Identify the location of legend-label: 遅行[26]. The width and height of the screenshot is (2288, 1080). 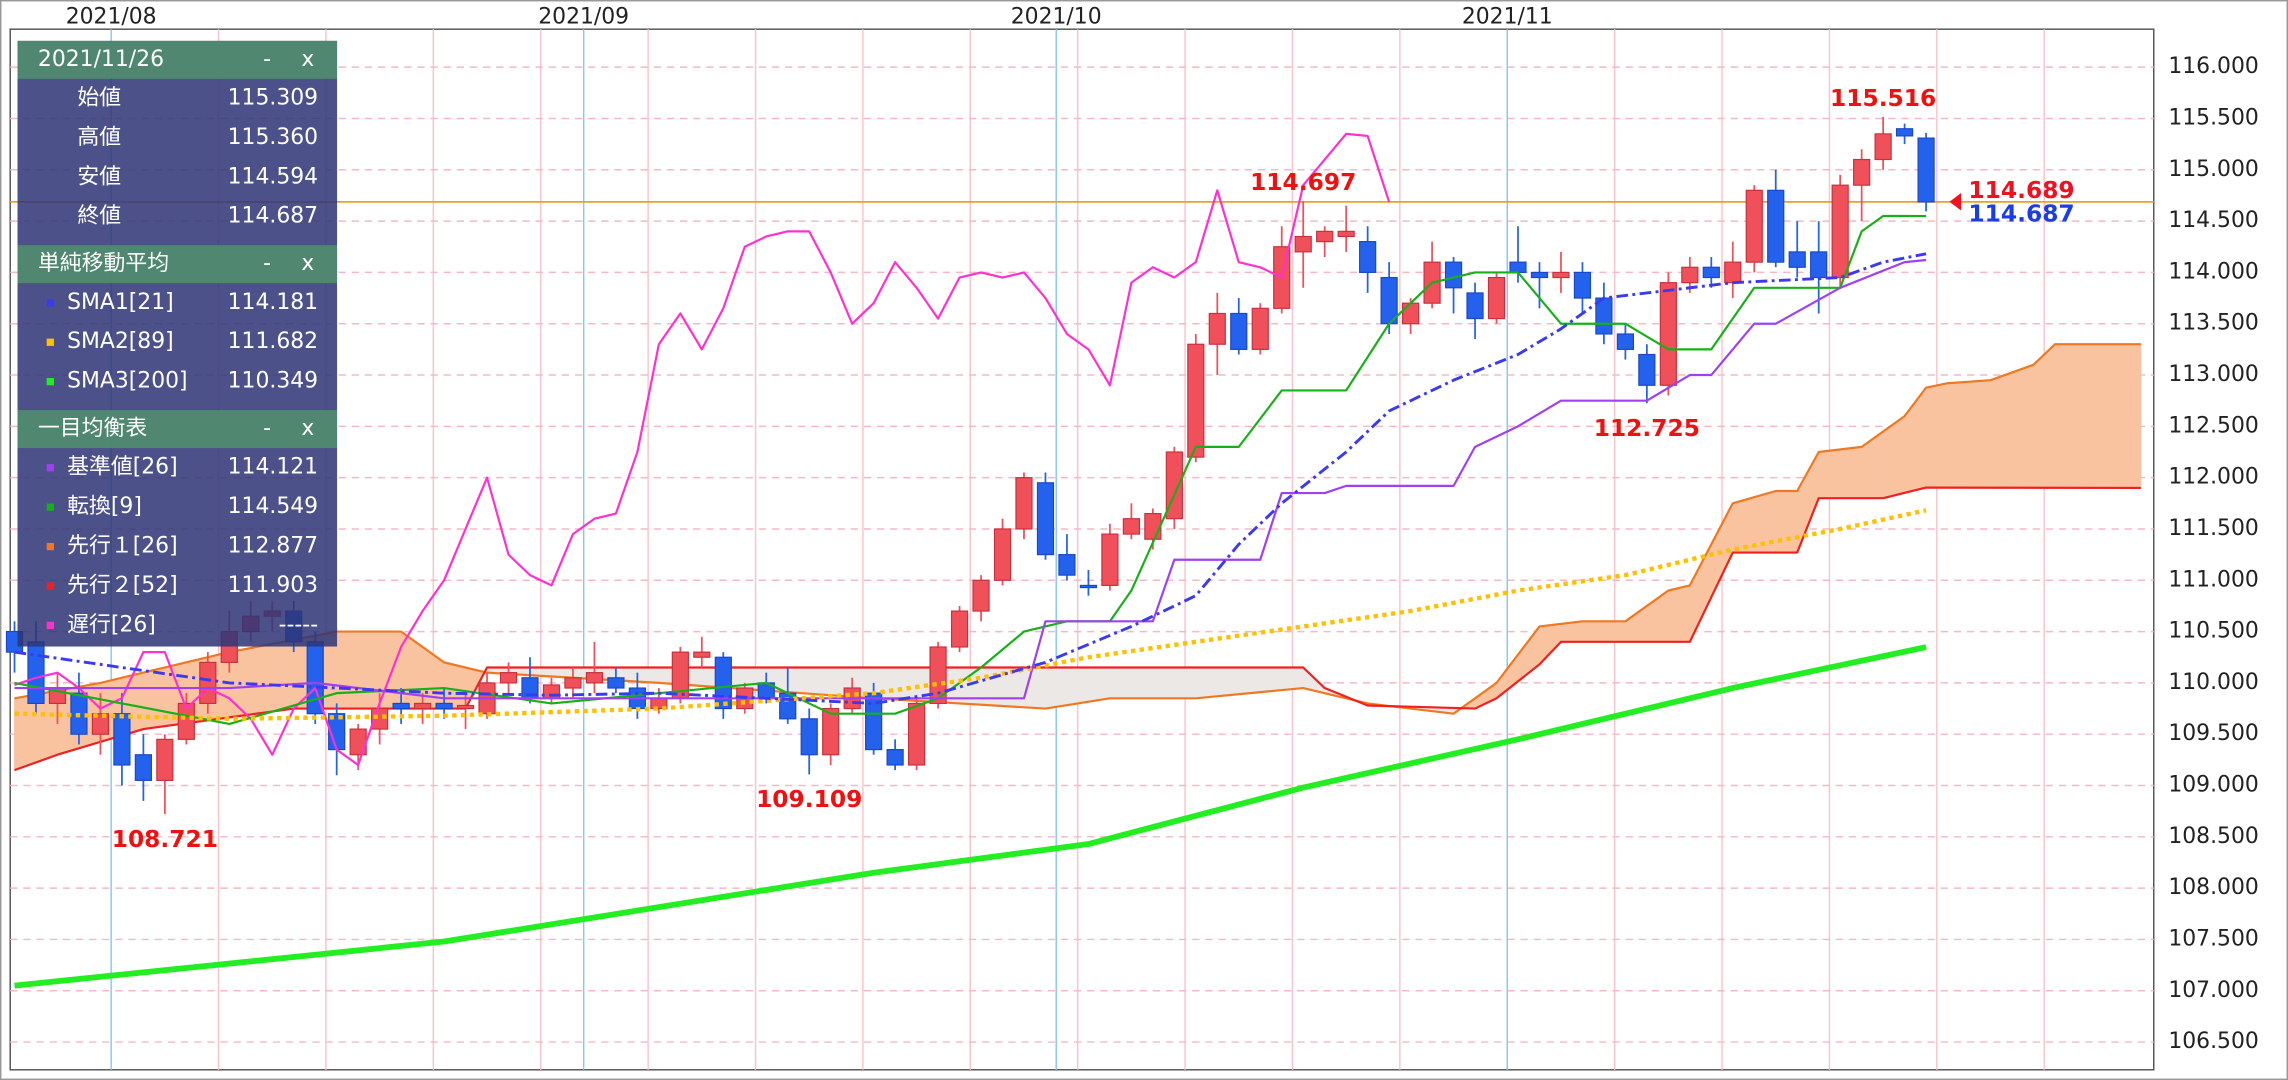
(111, 624).